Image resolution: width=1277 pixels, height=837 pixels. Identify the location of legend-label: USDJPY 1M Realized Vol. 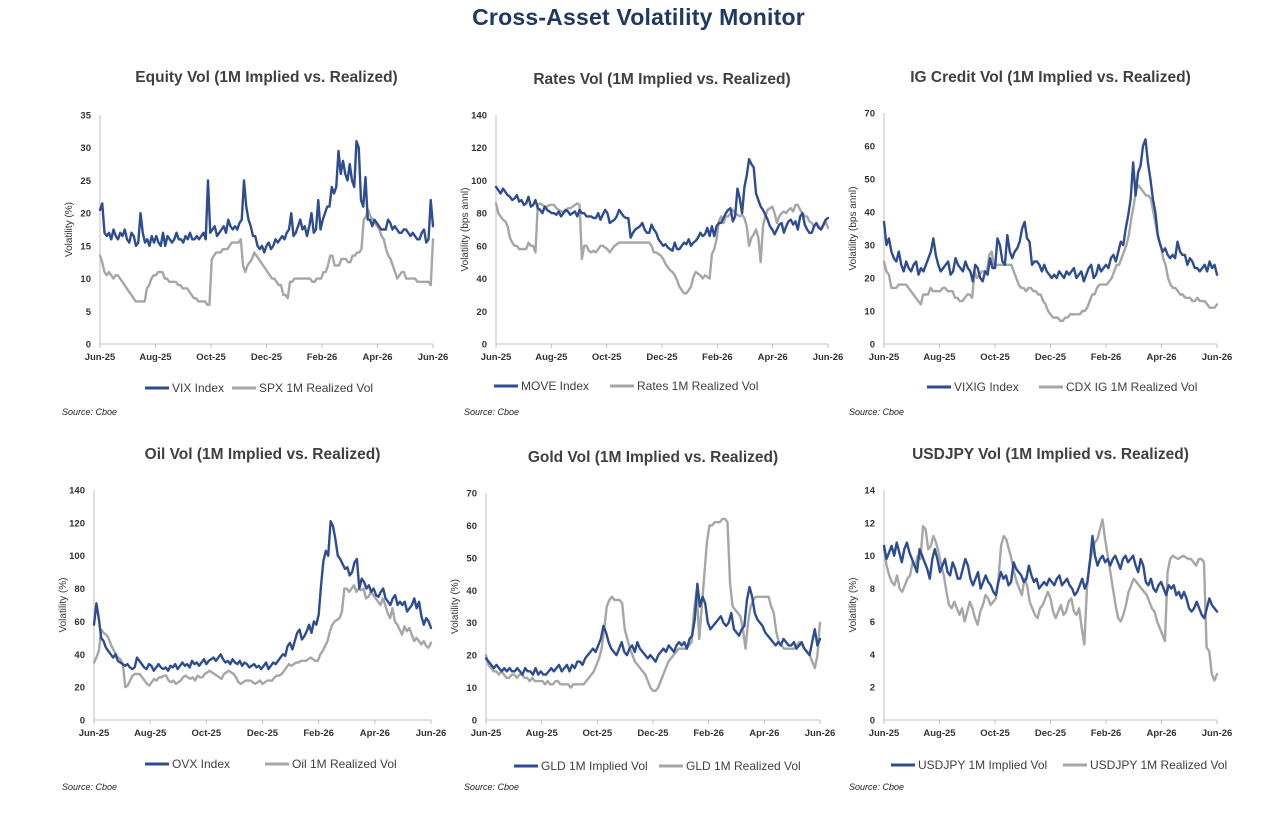
(1158, 765).